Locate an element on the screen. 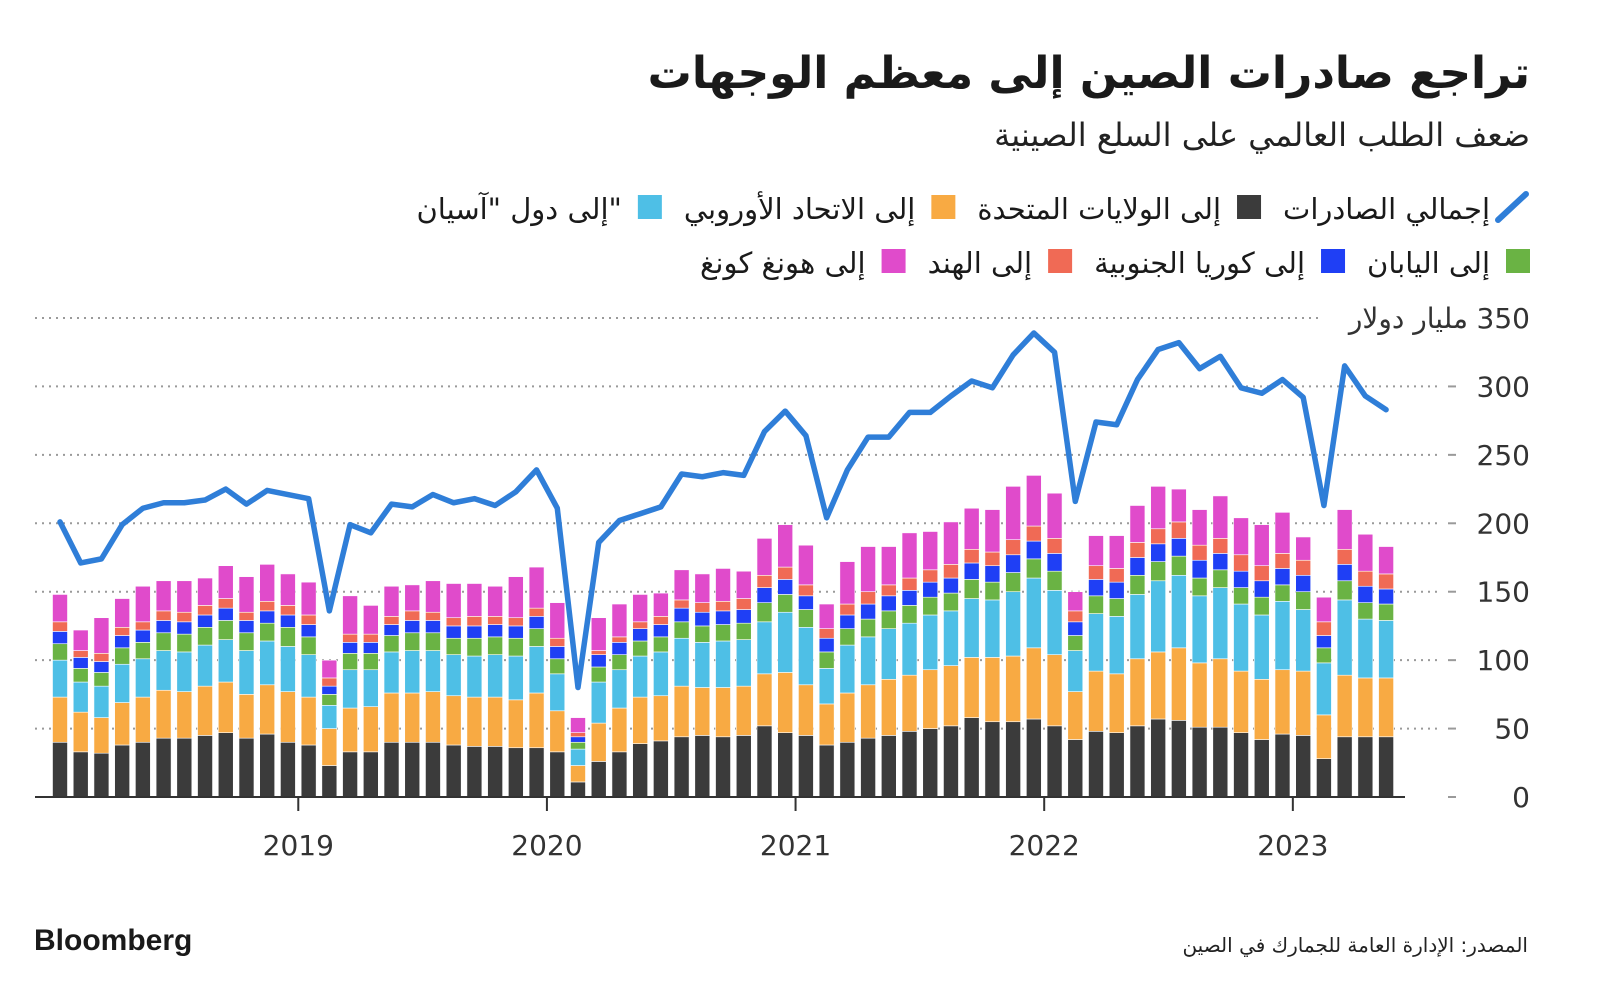  chart-title: تراجع صادرات الصين إلى معظم الوجهات is located at coordinates (1089, 73).